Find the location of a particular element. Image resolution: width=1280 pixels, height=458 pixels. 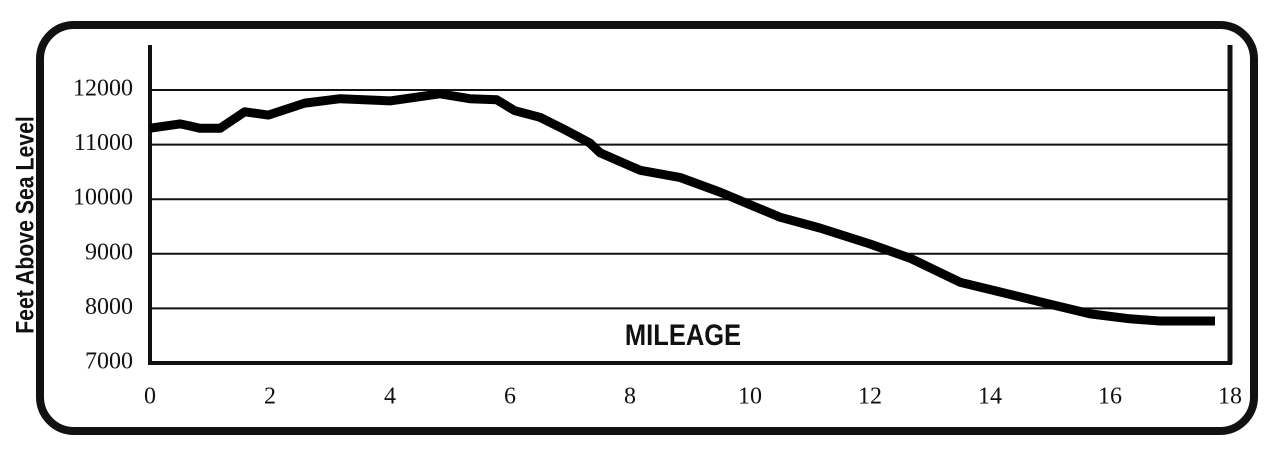

x-tick-label: 2 is located at coordinates (270, 397).